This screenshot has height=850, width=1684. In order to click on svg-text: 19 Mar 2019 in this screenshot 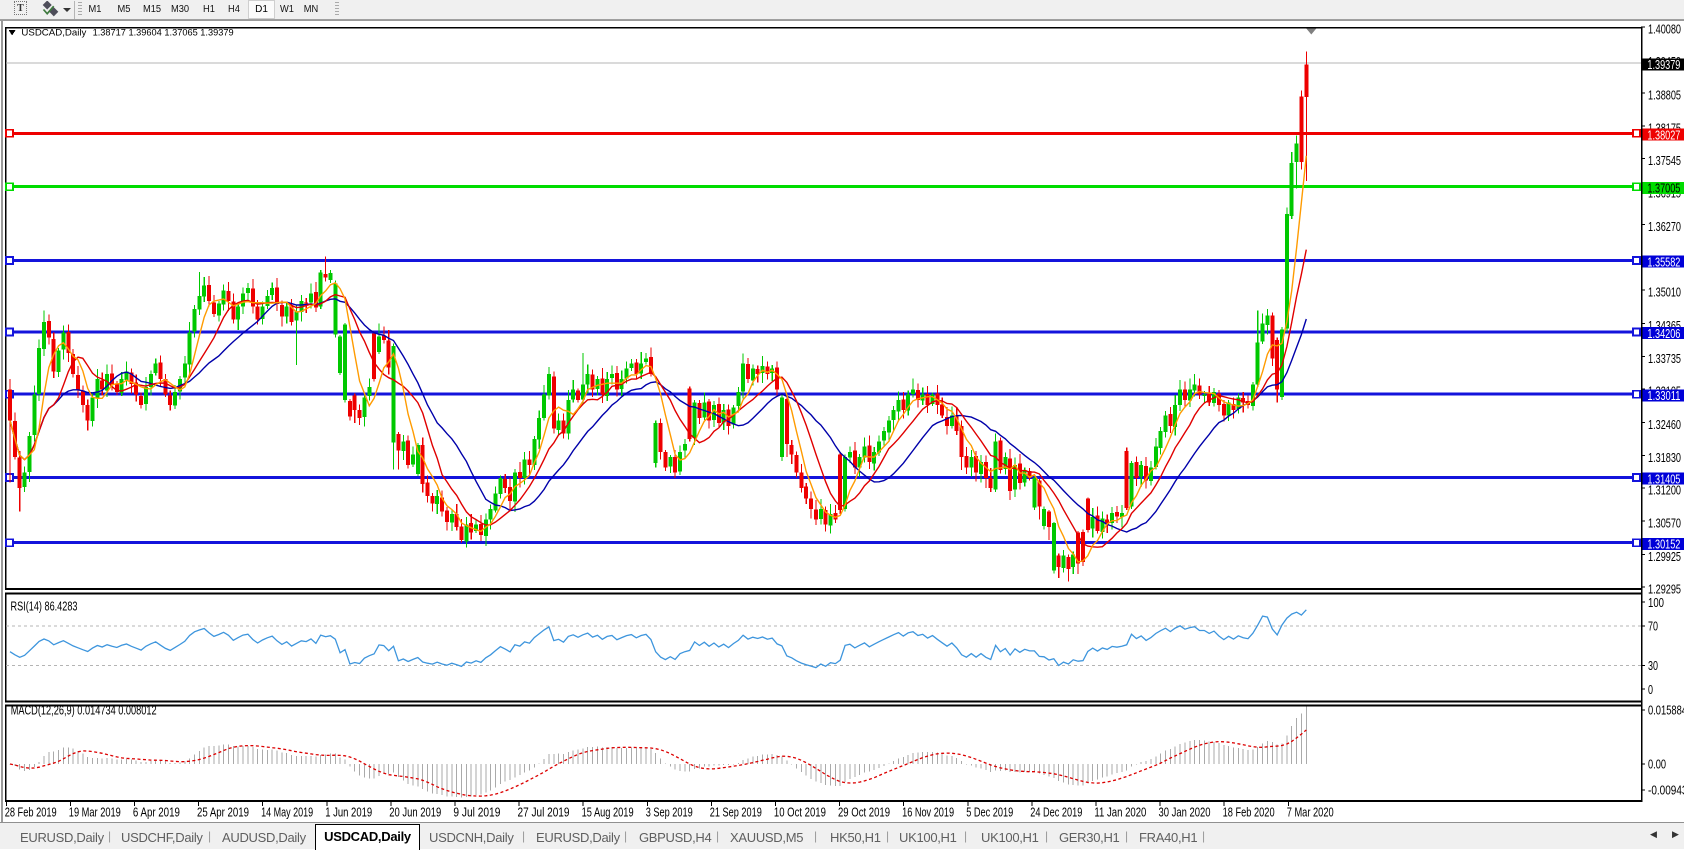, I will do `click(95, 811)`.